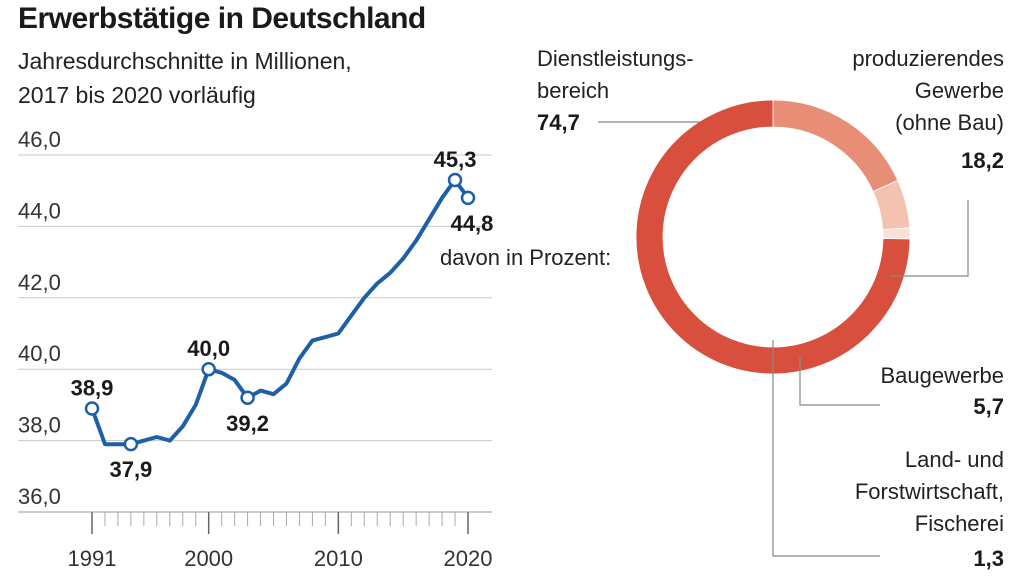  What do you see at coordinates (928, 58) in the screenshot?
I see `donut-label-produzierend: produzierendes` at bounding box center [928, 58].